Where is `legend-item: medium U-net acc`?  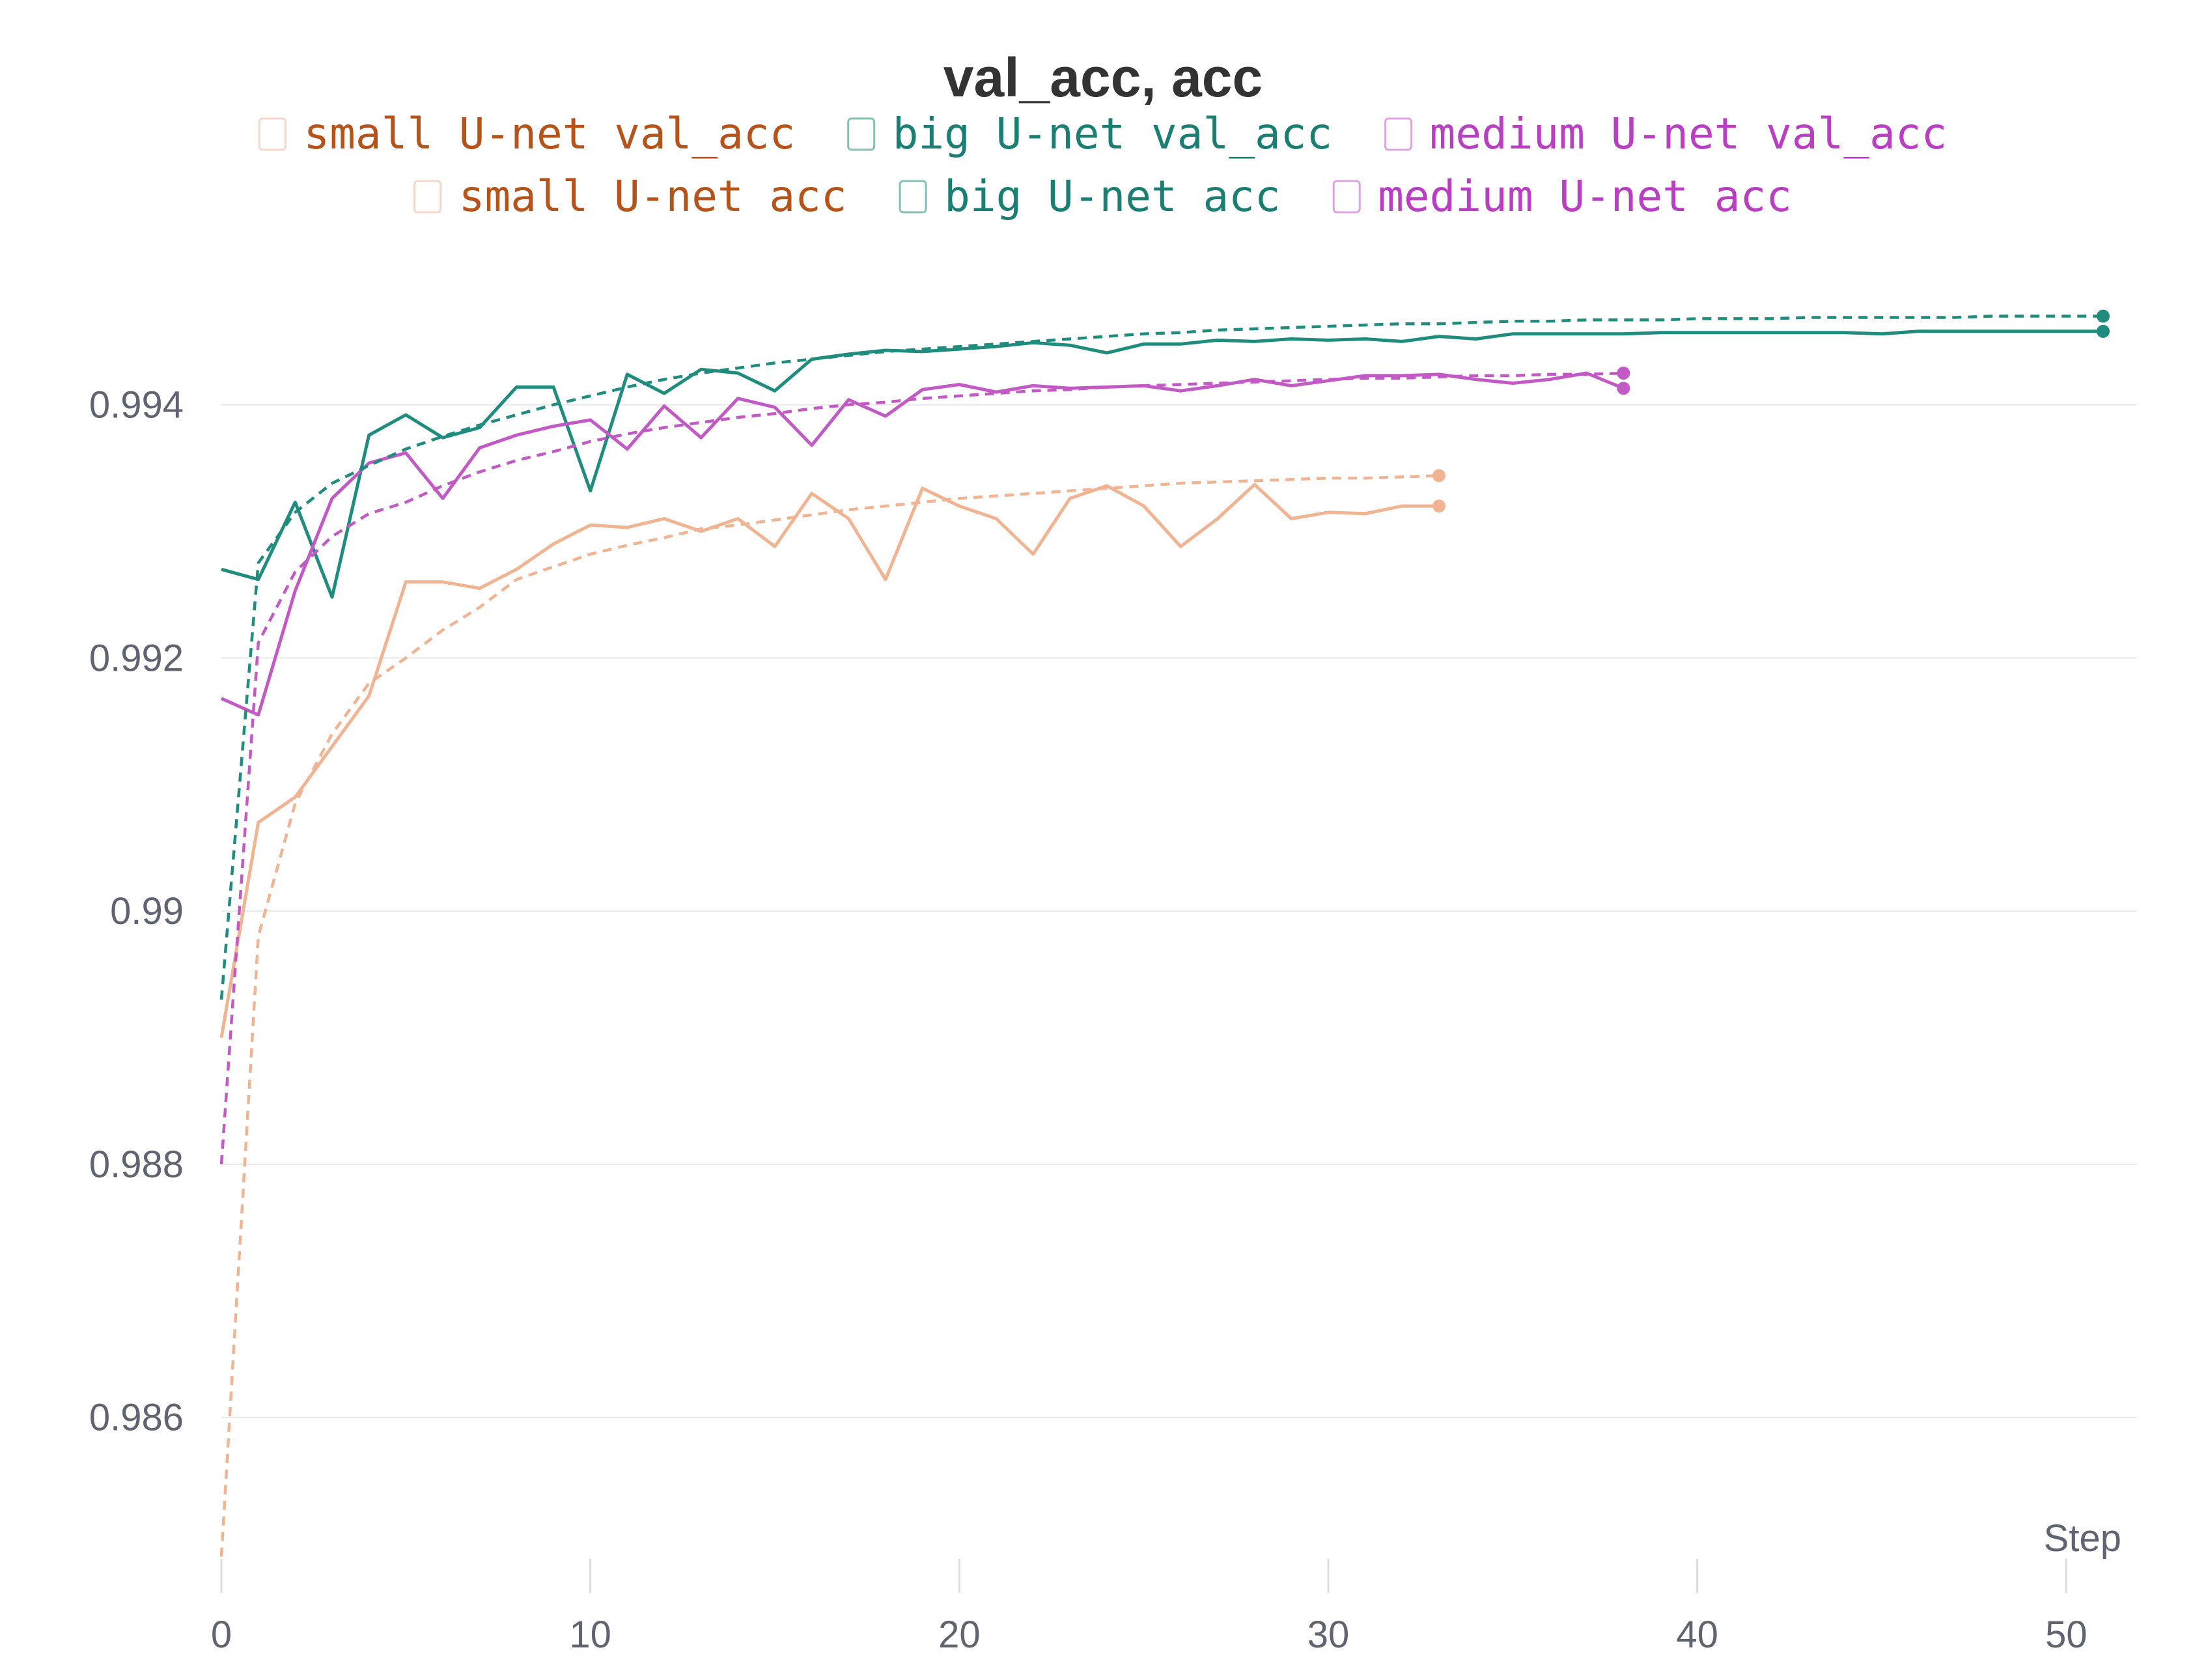 legend-item: medium U-net acc is located at coordinates (1562, 196).